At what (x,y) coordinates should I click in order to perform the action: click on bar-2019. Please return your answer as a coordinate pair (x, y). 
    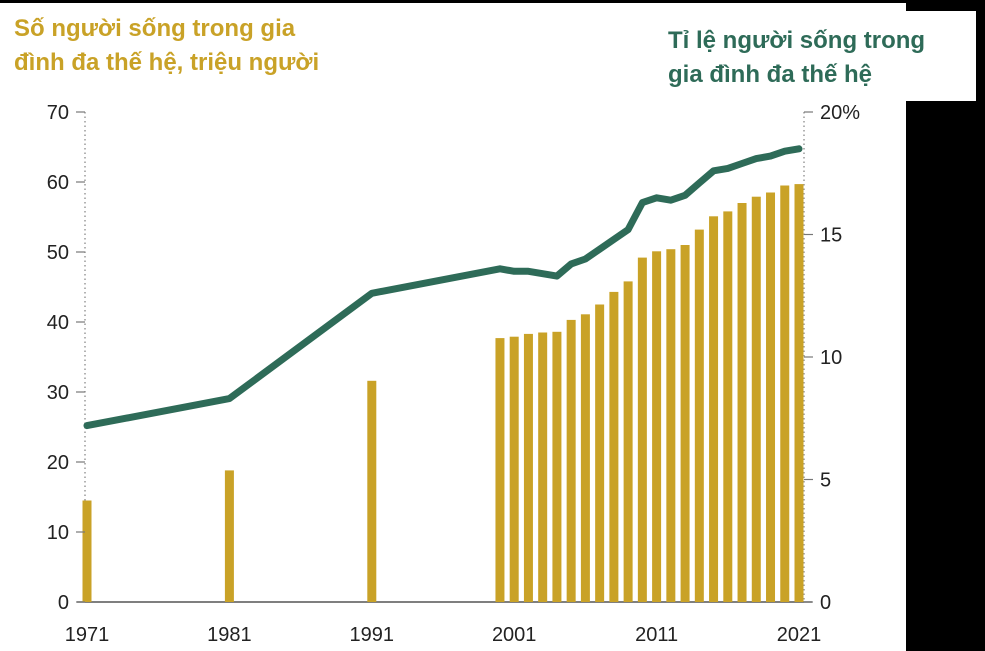
    Looking at the image, I should click on (771, 397).